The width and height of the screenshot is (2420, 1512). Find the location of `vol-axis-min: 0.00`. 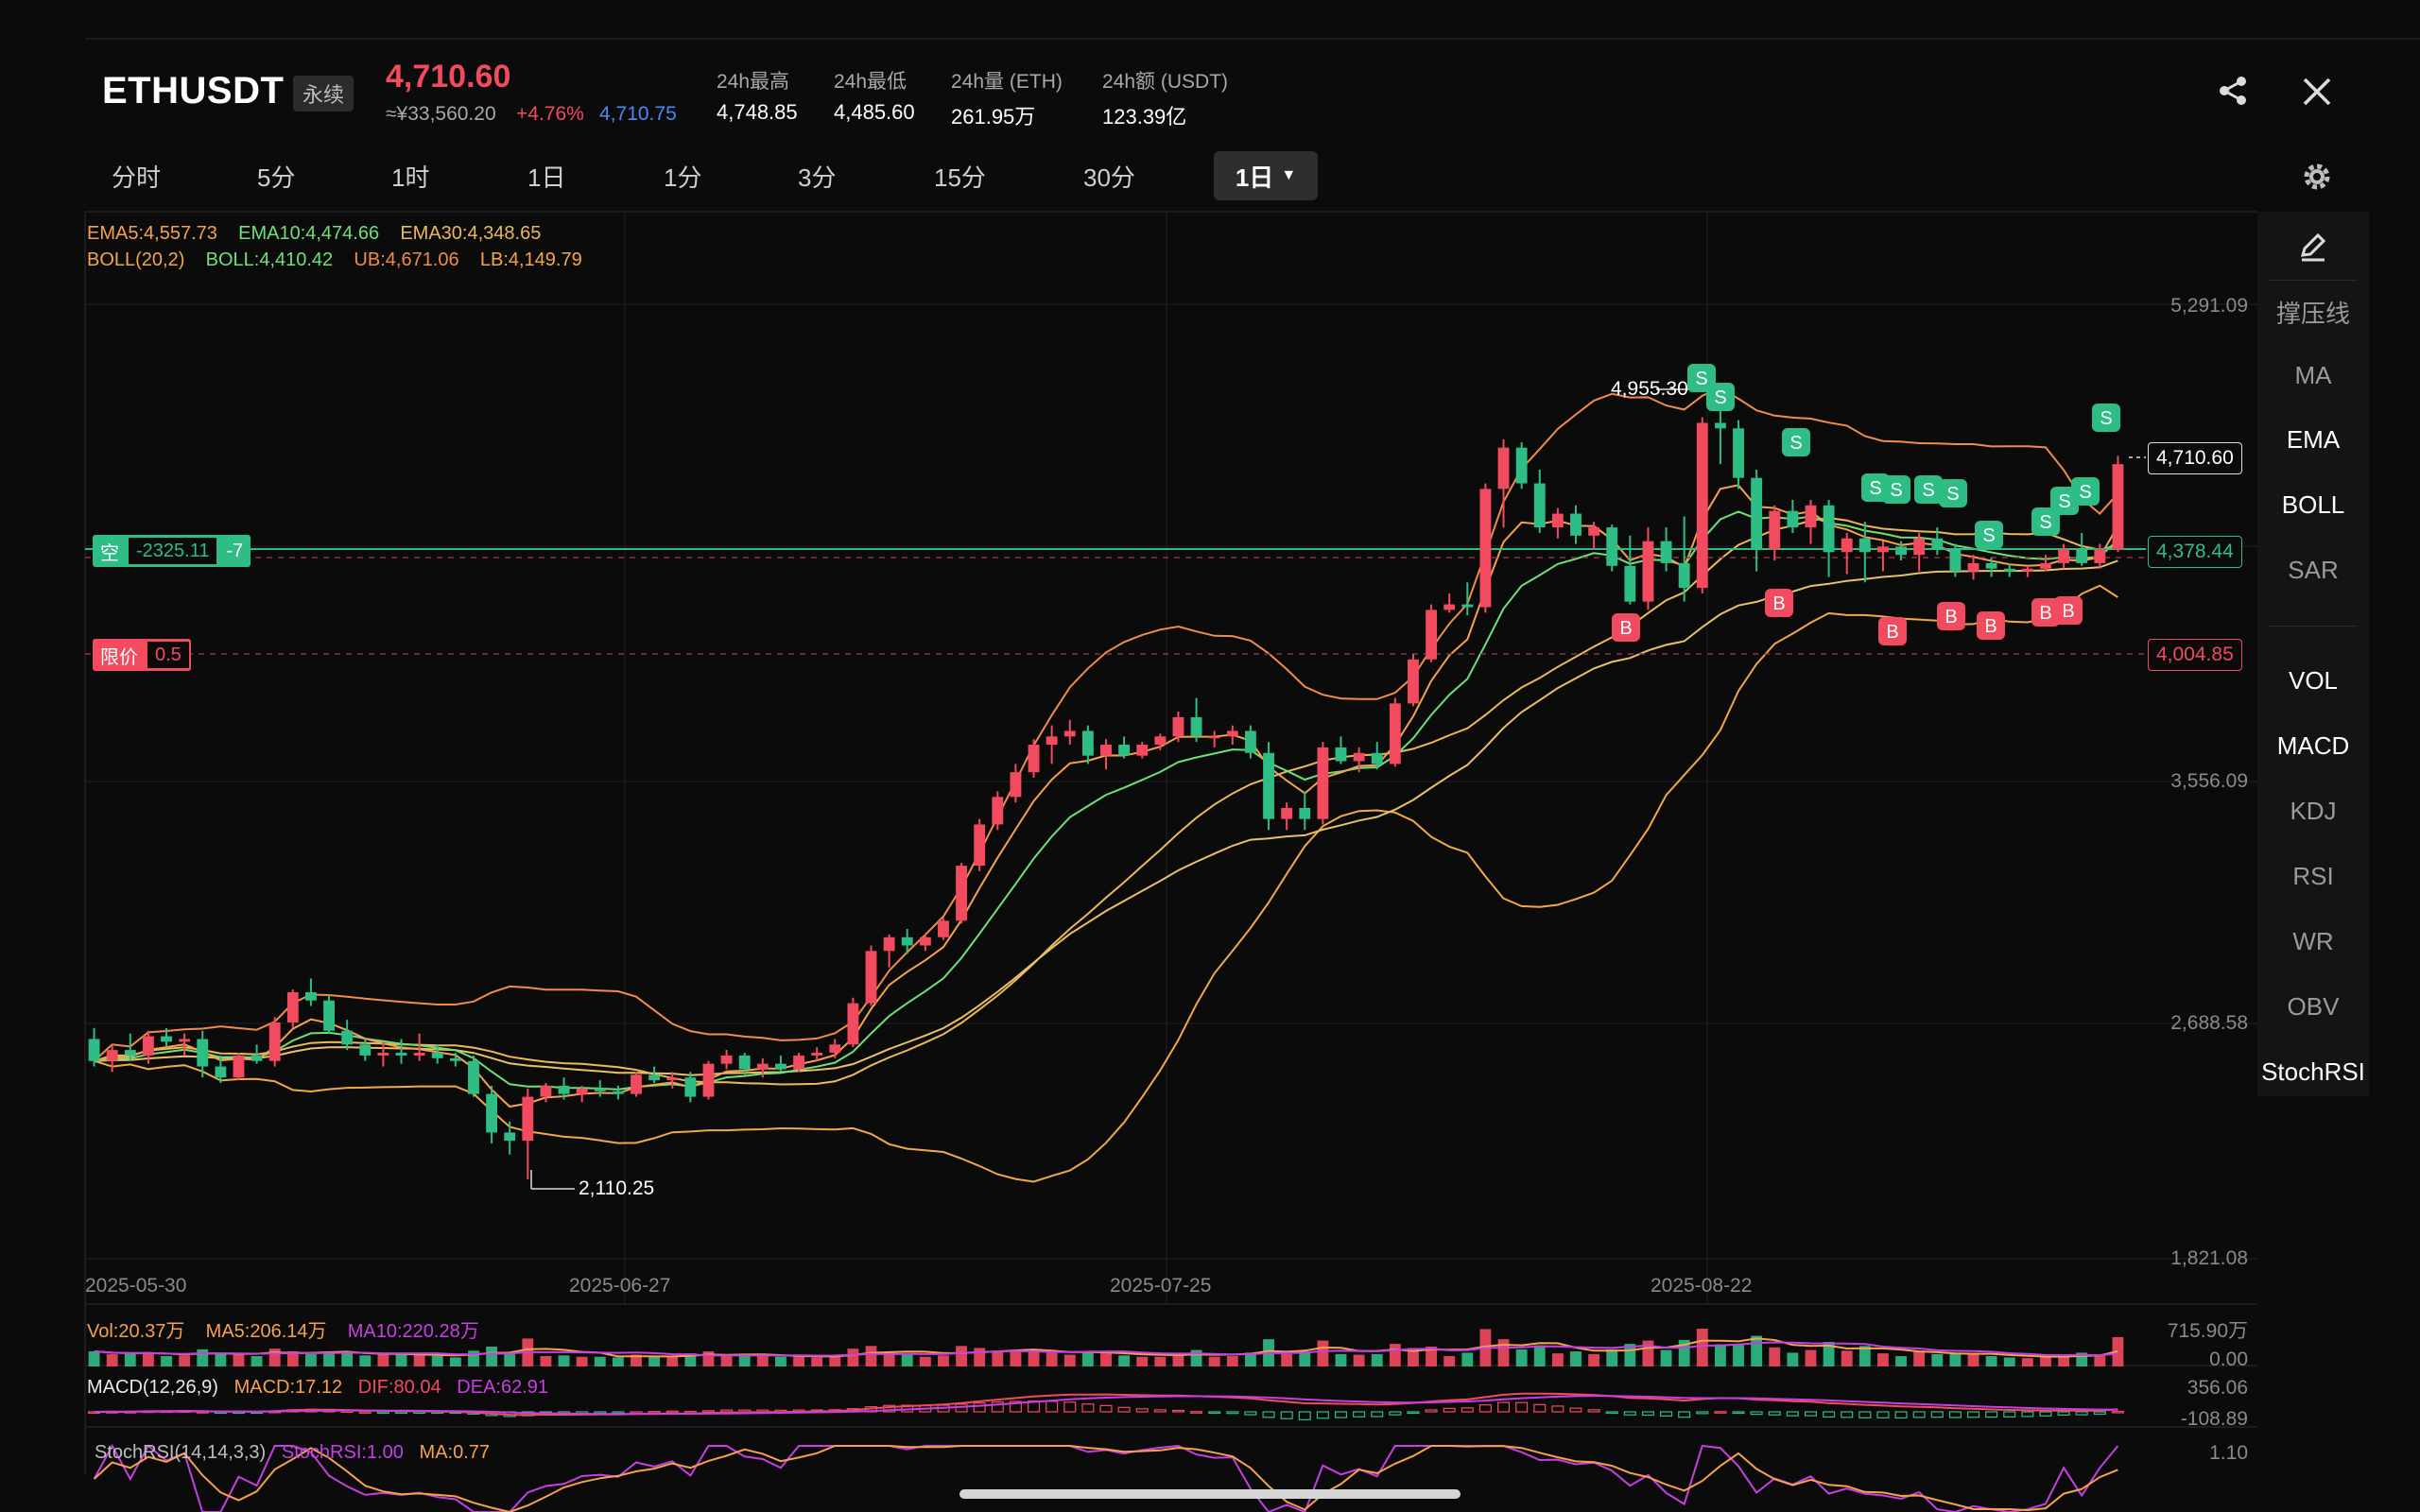

vol-axis-min: 0.00 is located at coordinates (2228, 1359).